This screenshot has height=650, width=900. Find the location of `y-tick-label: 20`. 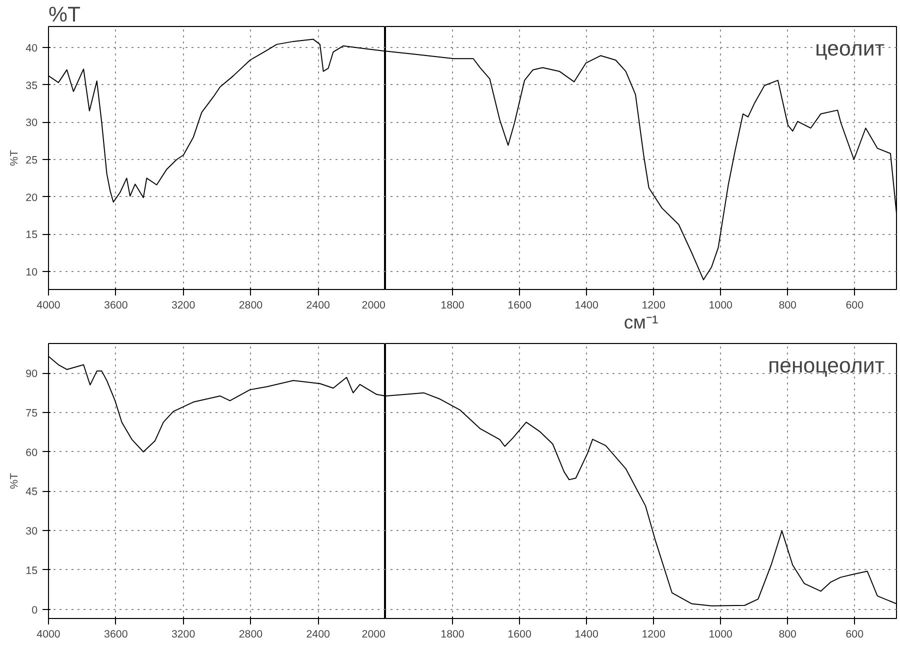

y-tick-label: 20 is located at coordinates (32, 198).